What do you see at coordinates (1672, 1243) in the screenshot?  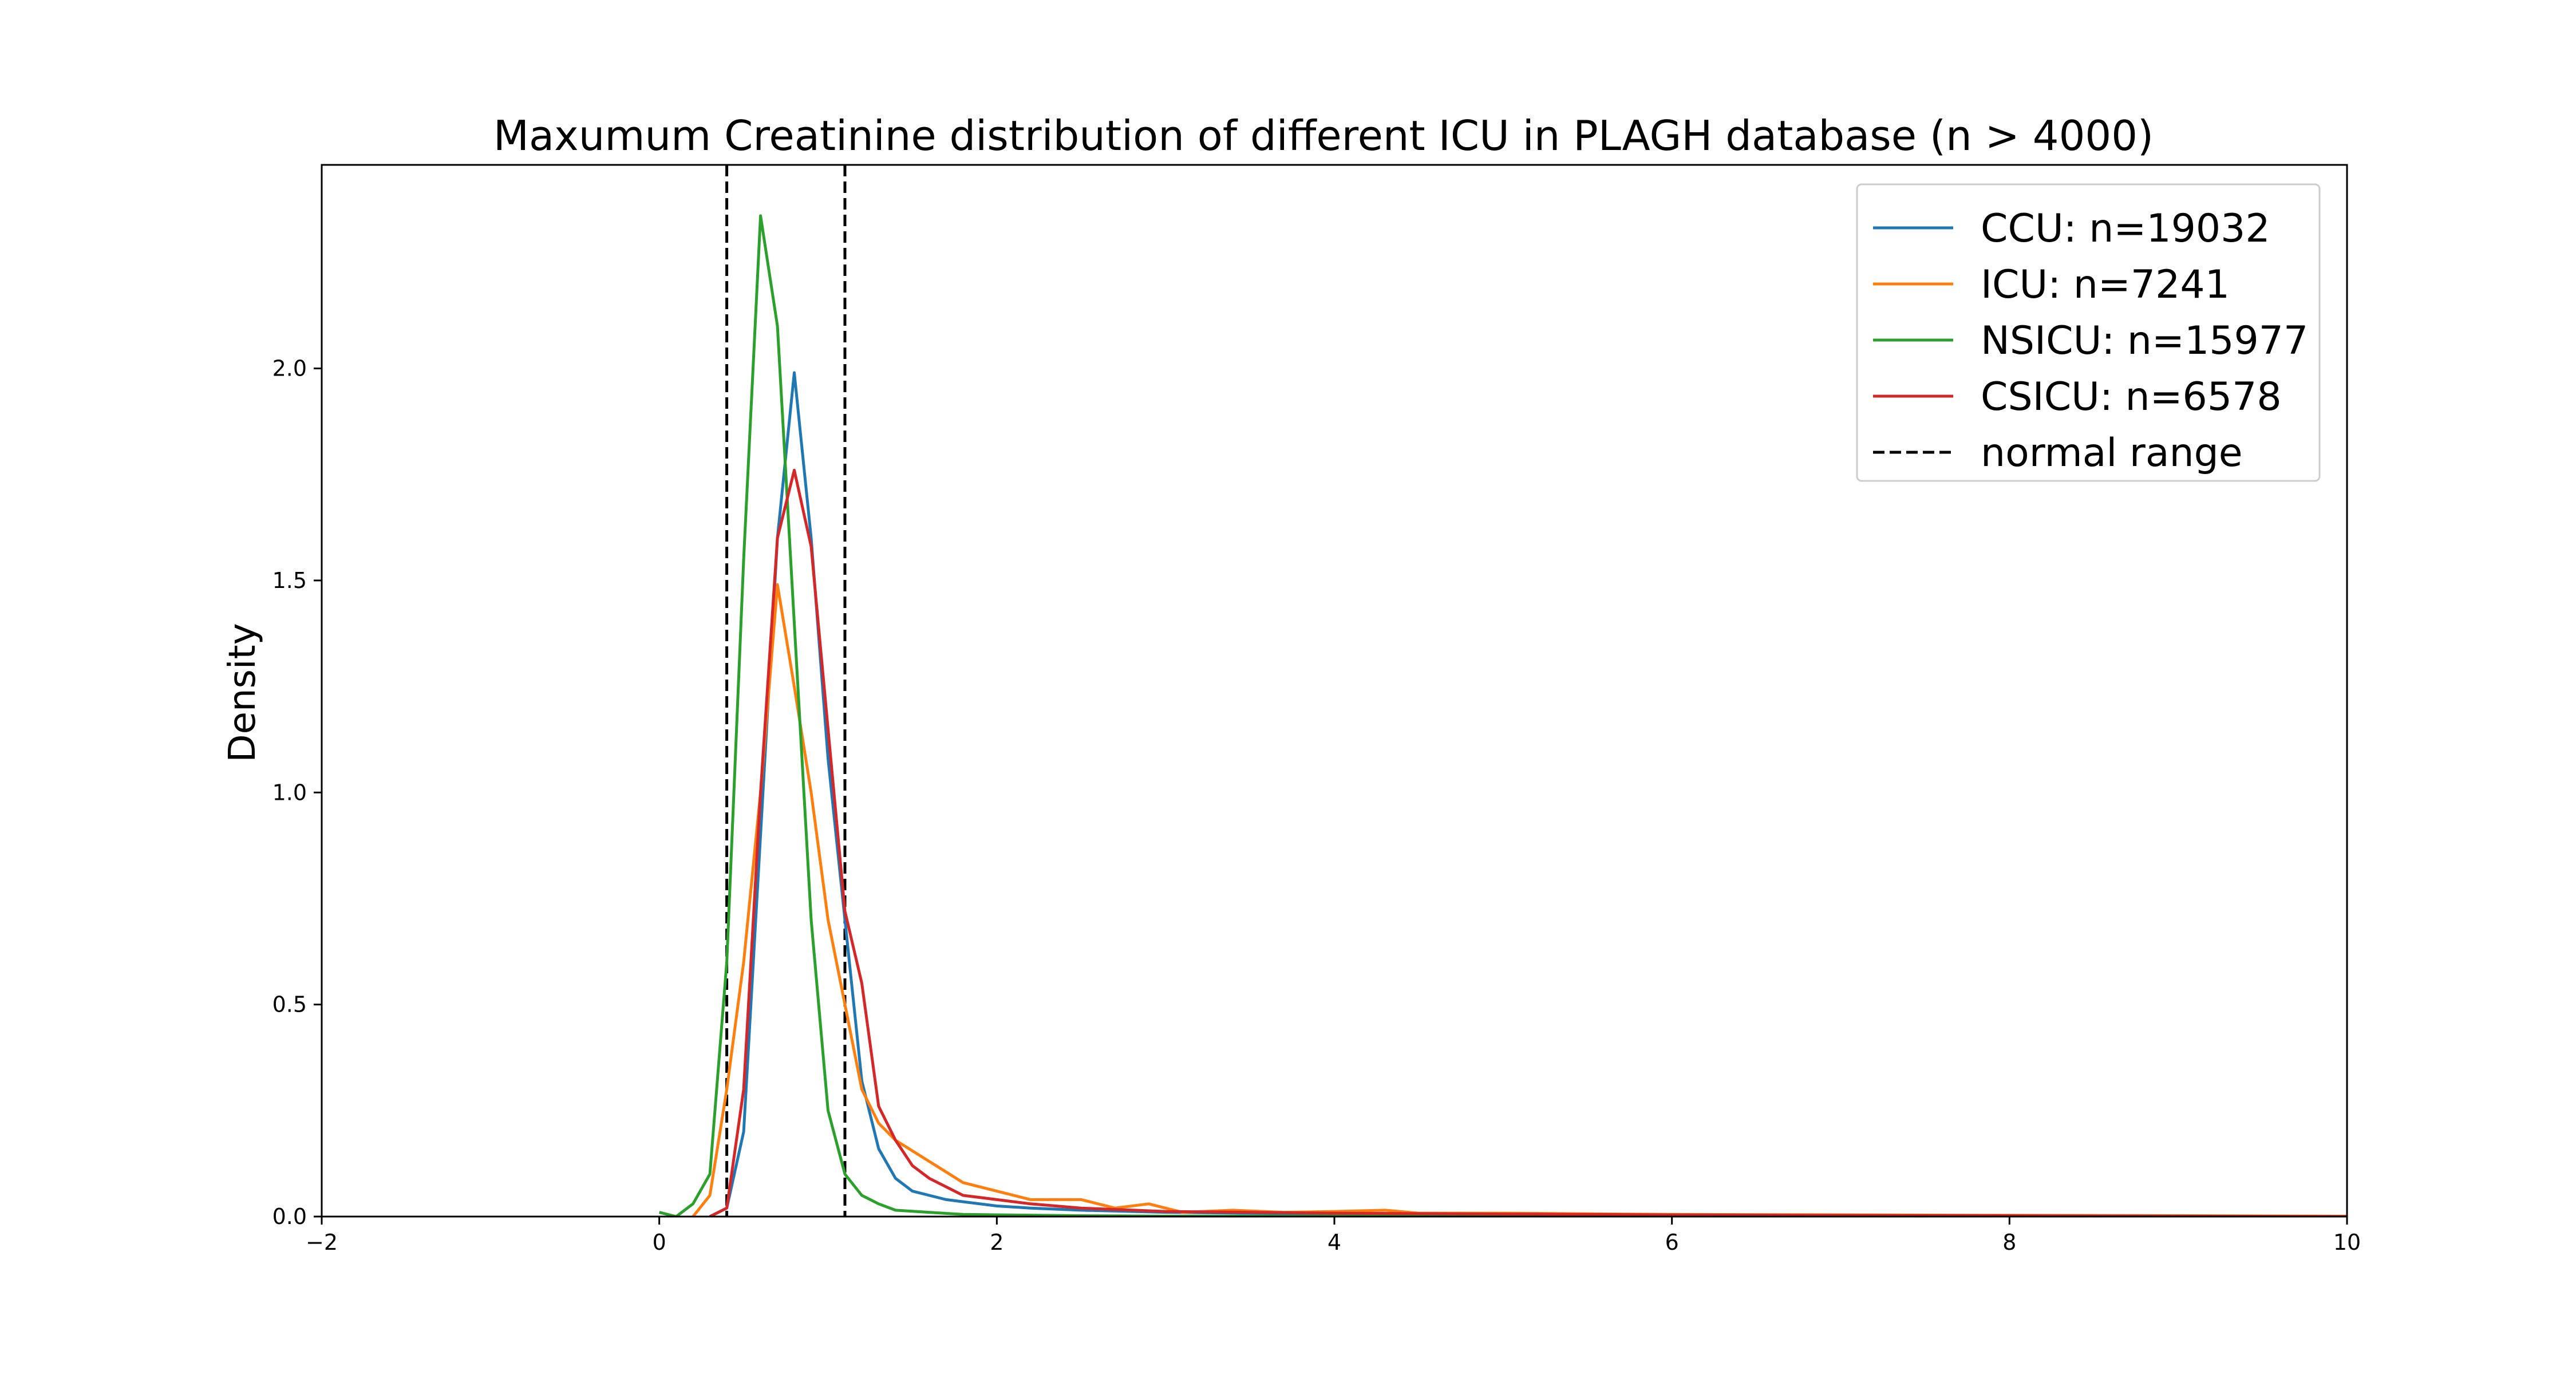 I see `x-tick-label: 6` at bounding box center [1672, 1243].